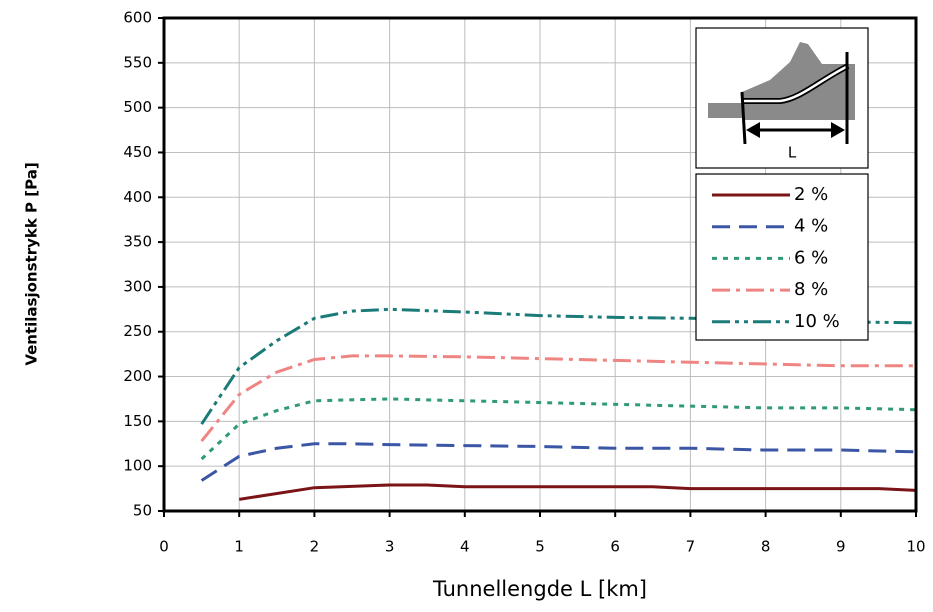 The height and width of the screenshot is (612, 933). I want to click on y-tick-label: 400, so click(137, 197).